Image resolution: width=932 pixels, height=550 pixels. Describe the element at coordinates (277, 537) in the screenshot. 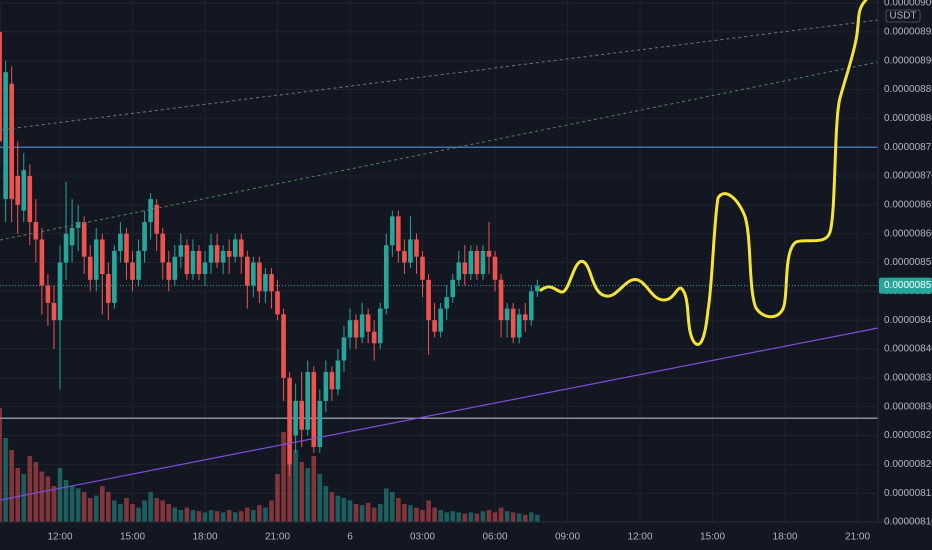

I see `x-tick-label: 21:00` at that location.